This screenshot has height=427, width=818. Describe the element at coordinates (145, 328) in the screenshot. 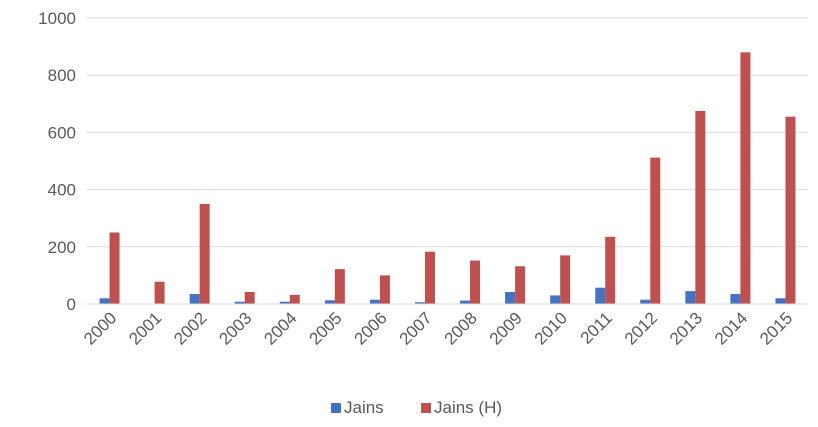

I see `x-tick-label: 2001` at that location.